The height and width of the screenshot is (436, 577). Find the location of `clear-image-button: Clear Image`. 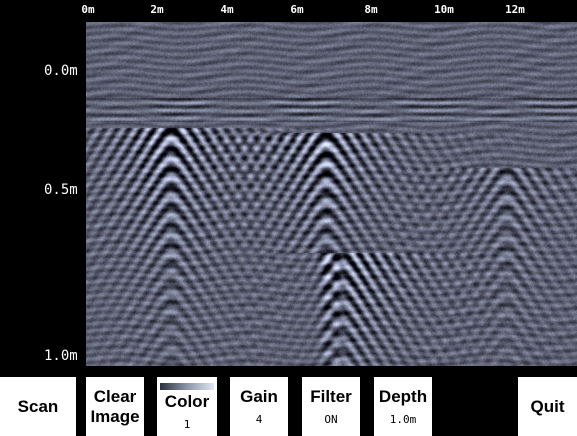

clear-image-button: Clear Image is located at coordinates (115, 406).